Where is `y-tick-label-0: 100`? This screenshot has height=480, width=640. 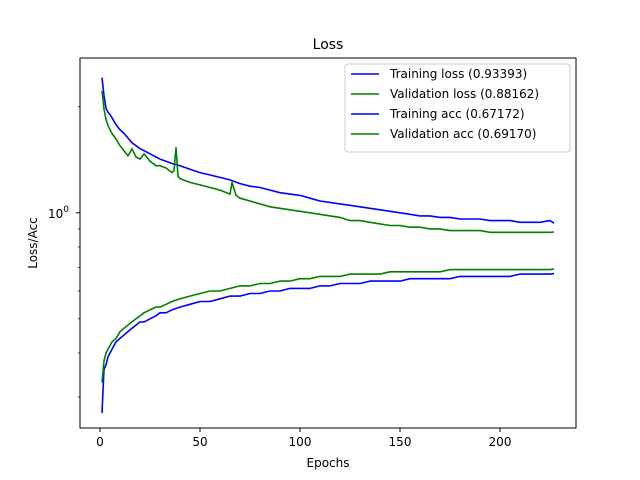
y-tick-label-0: 100 is located at coordinates (58, 213).